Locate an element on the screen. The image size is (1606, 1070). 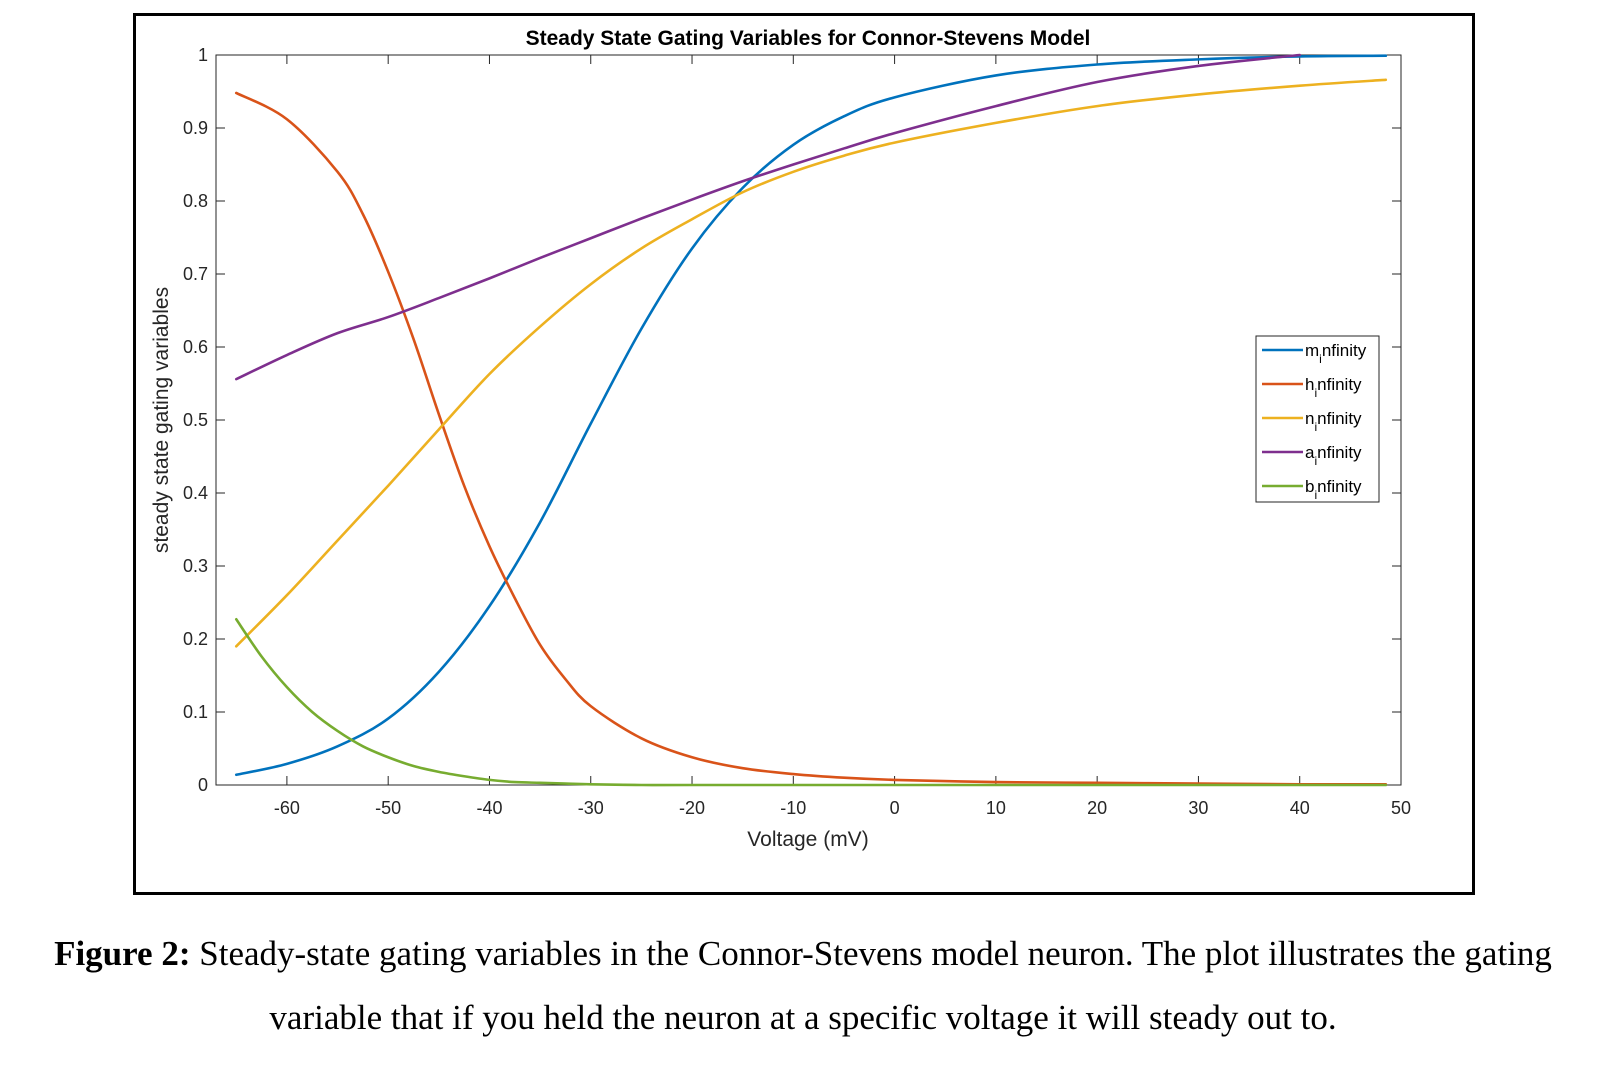
caption-label: Figure 2: is located at coordinates (122, 953).